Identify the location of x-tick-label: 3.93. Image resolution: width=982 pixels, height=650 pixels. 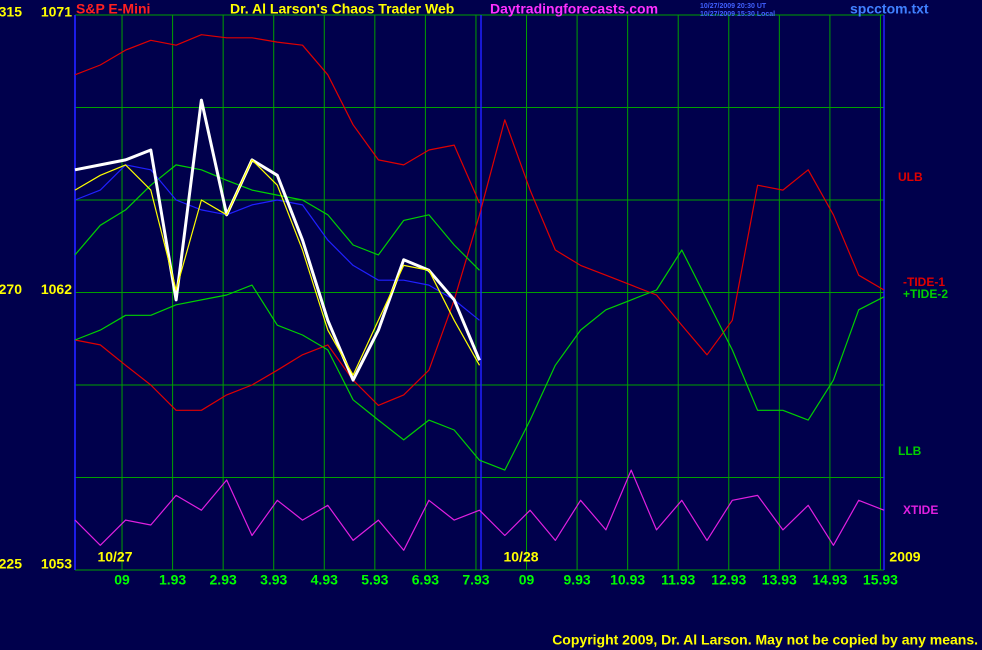
(273, 580).